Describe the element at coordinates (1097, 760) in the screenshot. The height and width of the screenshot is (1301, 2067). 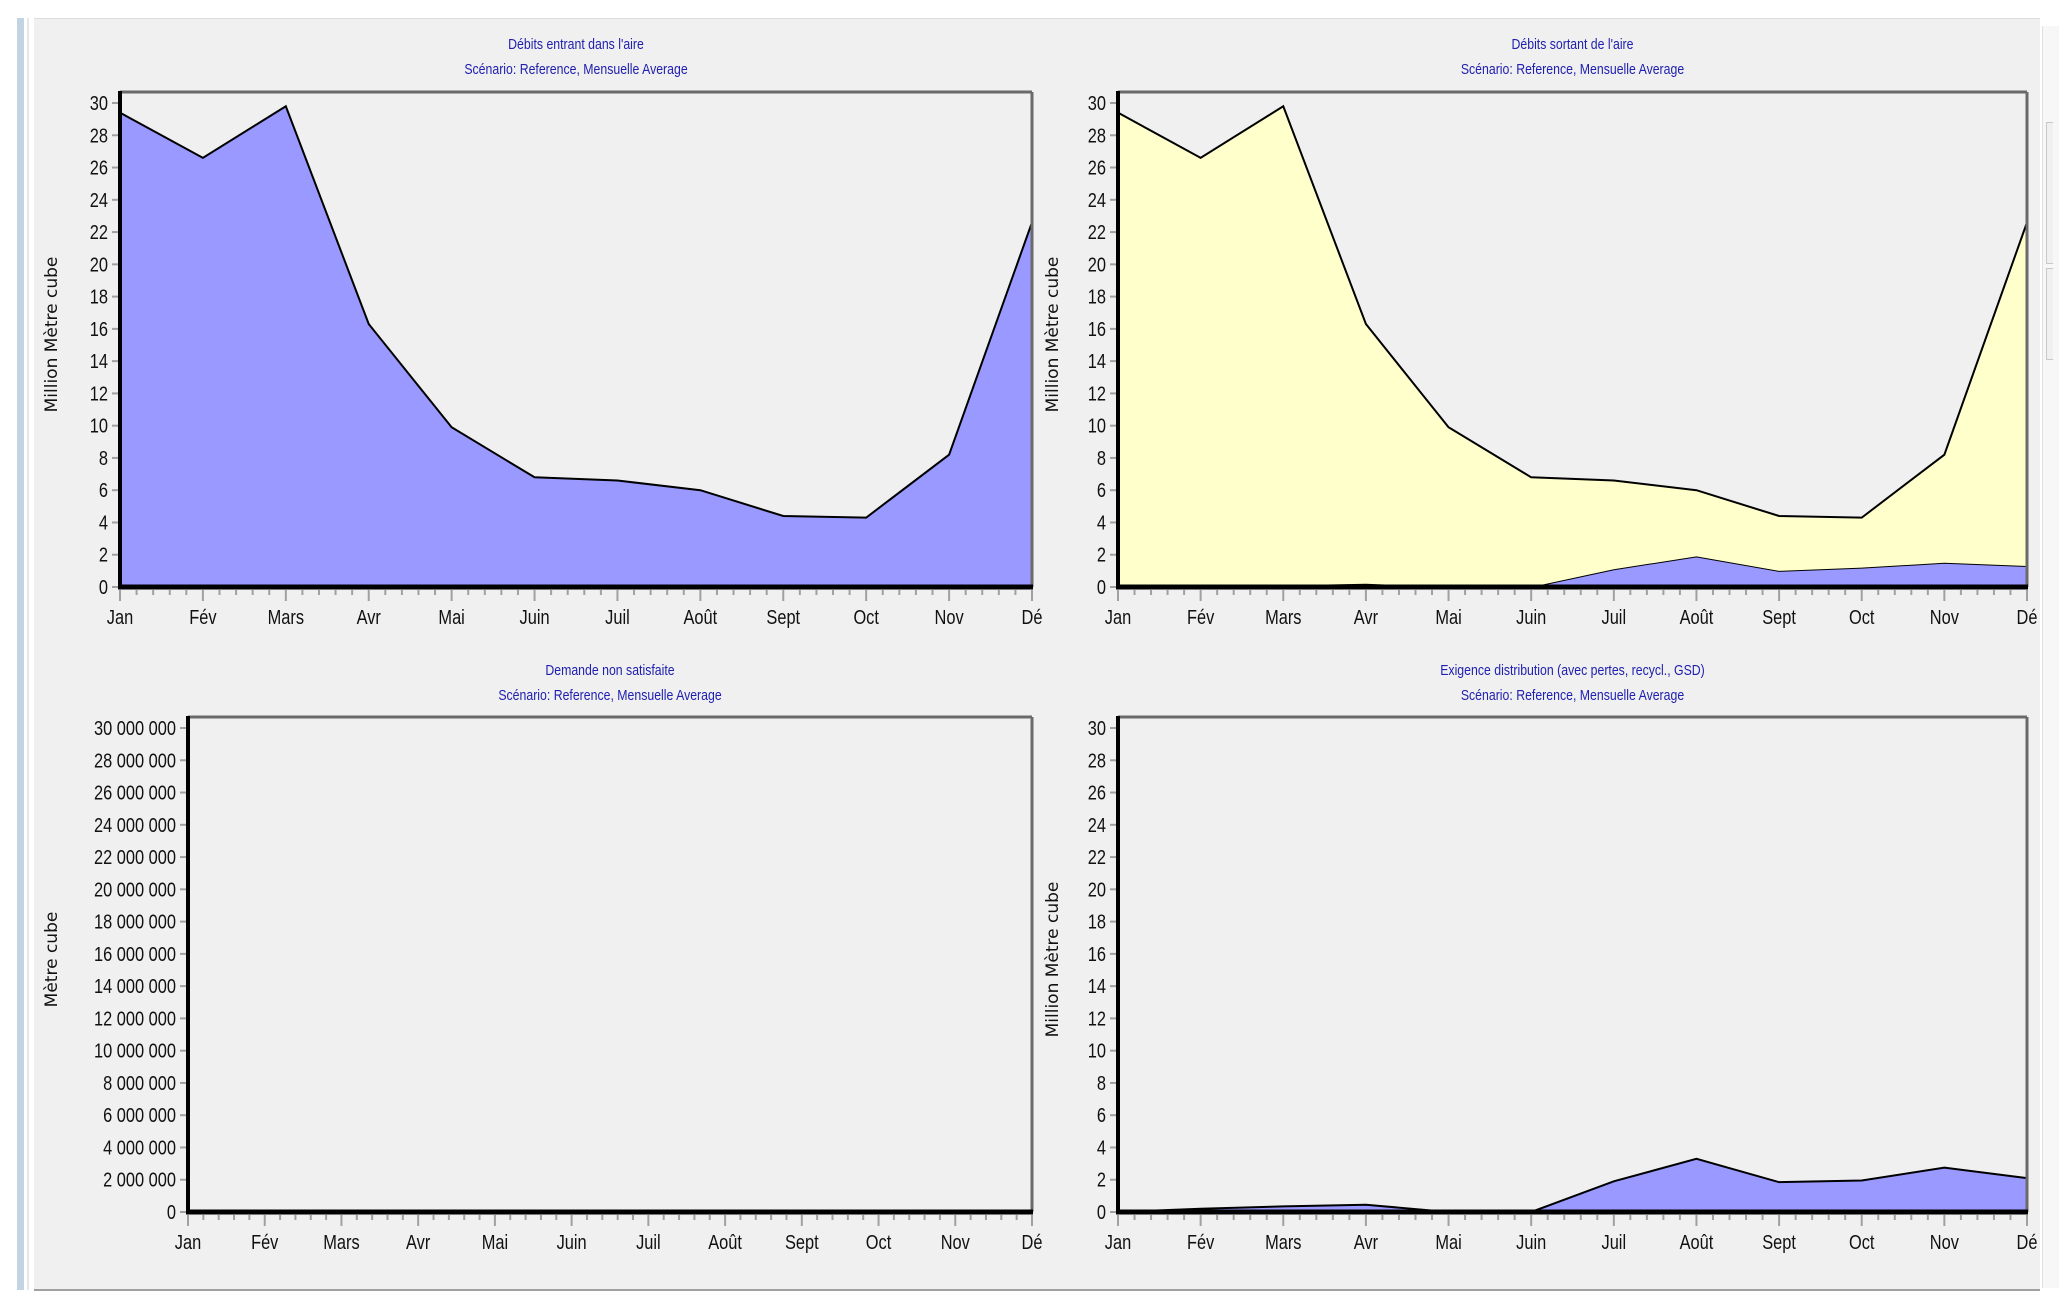
I see `y-tick-label: 28` at that location.